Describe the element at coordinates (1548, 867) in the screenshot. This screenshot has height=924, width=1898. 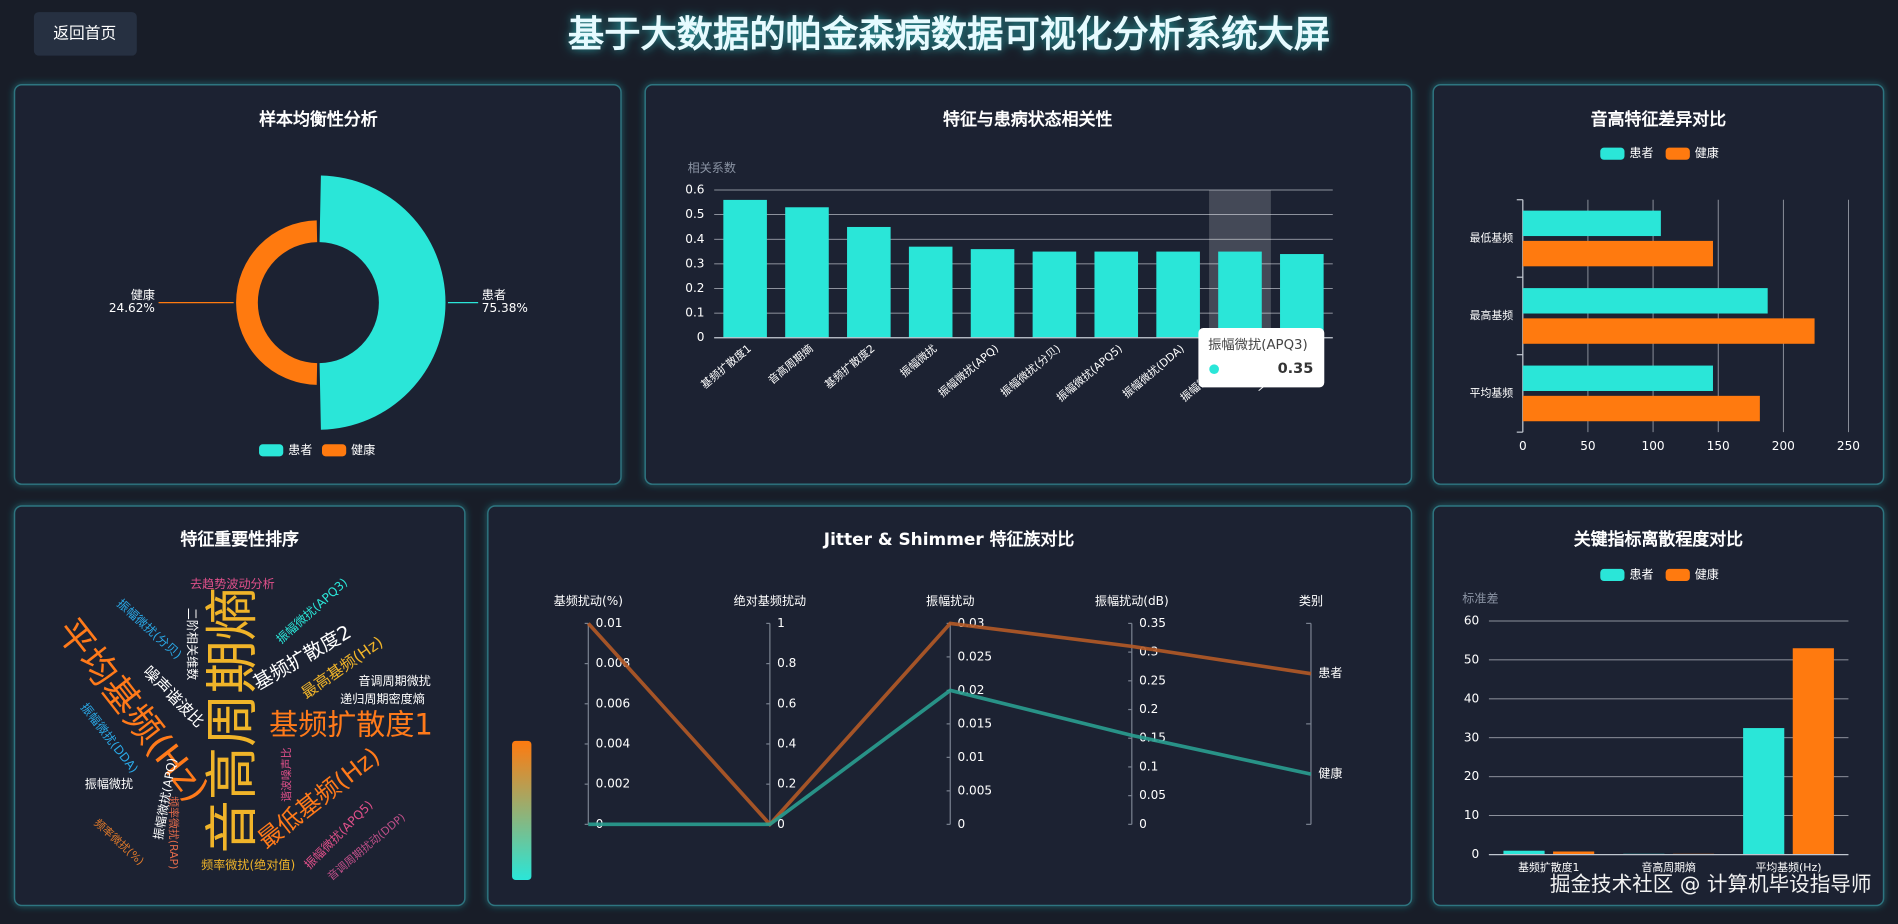
I see `x-tick-label: 基频扩散度1` at that location.